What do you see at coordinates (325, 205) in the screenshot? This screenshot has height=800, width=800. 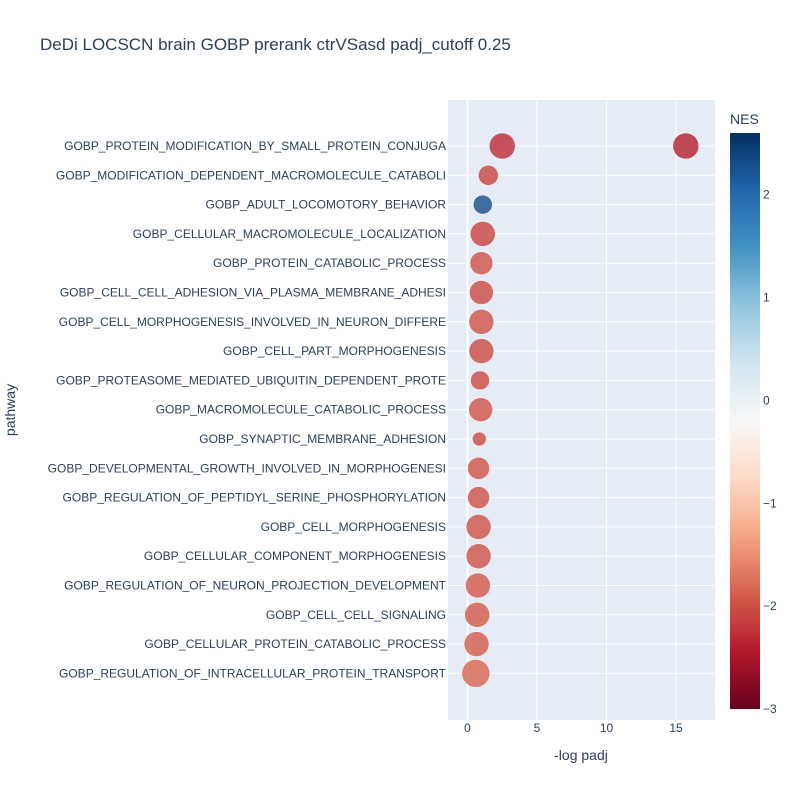 I see `y-tick-label: GOBP_ADULT_LOCOMOTORY_BEHAVIOR` at bounding box center [325, 205].